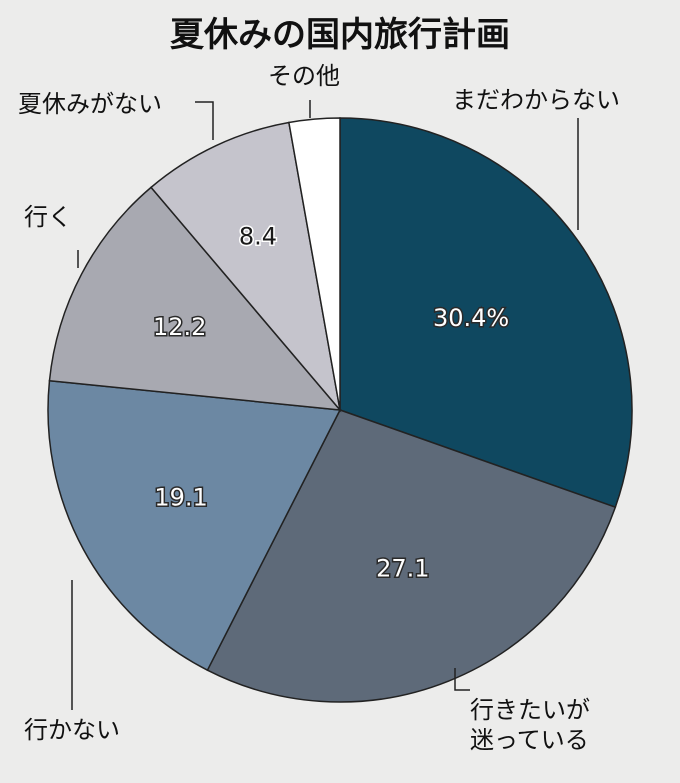  What do you see at coordinates (536, 100) in the screenshot?
I see `slice-category-label: まだわからない` at bounding box center [536, 100].